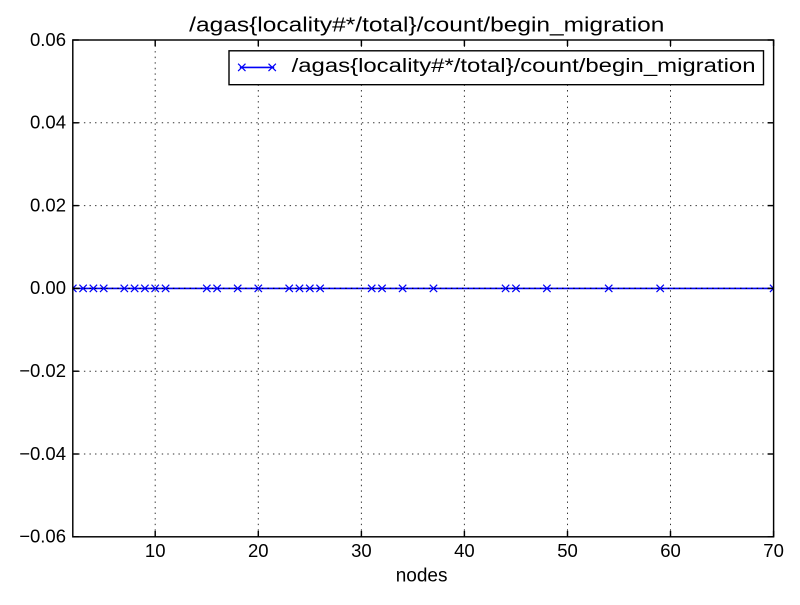  I want to click on svg-text: 0.06, so click(48, 39).